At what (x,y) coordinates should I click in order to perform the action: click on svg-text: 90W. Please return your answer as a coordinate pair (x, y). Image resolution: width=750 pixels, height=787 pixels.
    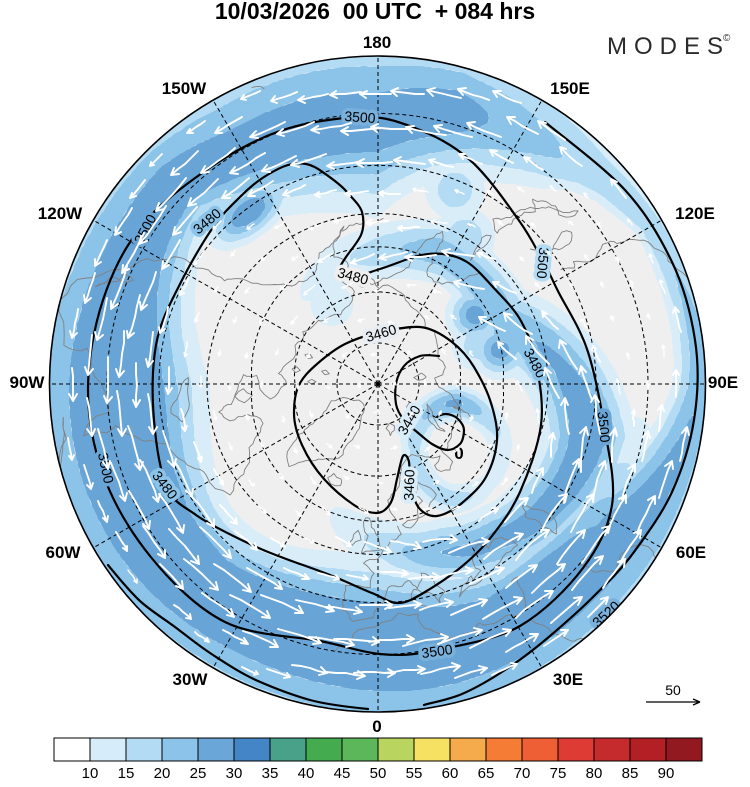
    Looking at the image, I should click on (28, 382).